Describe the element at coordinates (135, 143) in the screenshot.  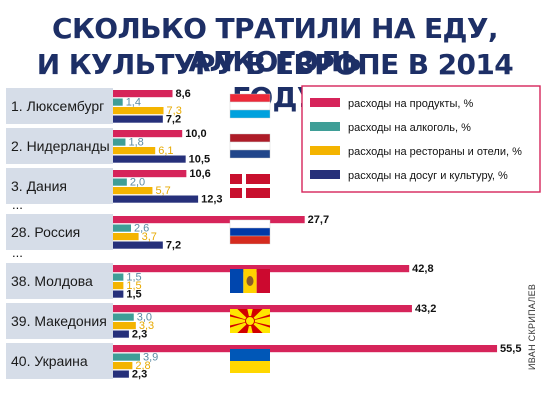
I see `value-label: 1,8` at that location.